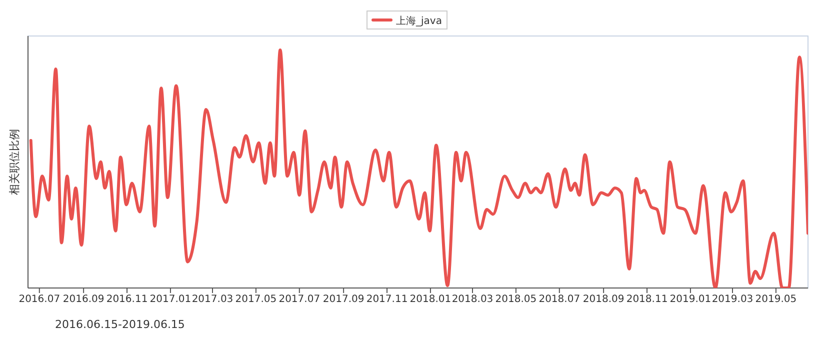 This screenshot has height=350, width=814. Describe the element at coordinates (431, 299) in the screenshot. I see `x-tick-label: 2018.01` at that location.